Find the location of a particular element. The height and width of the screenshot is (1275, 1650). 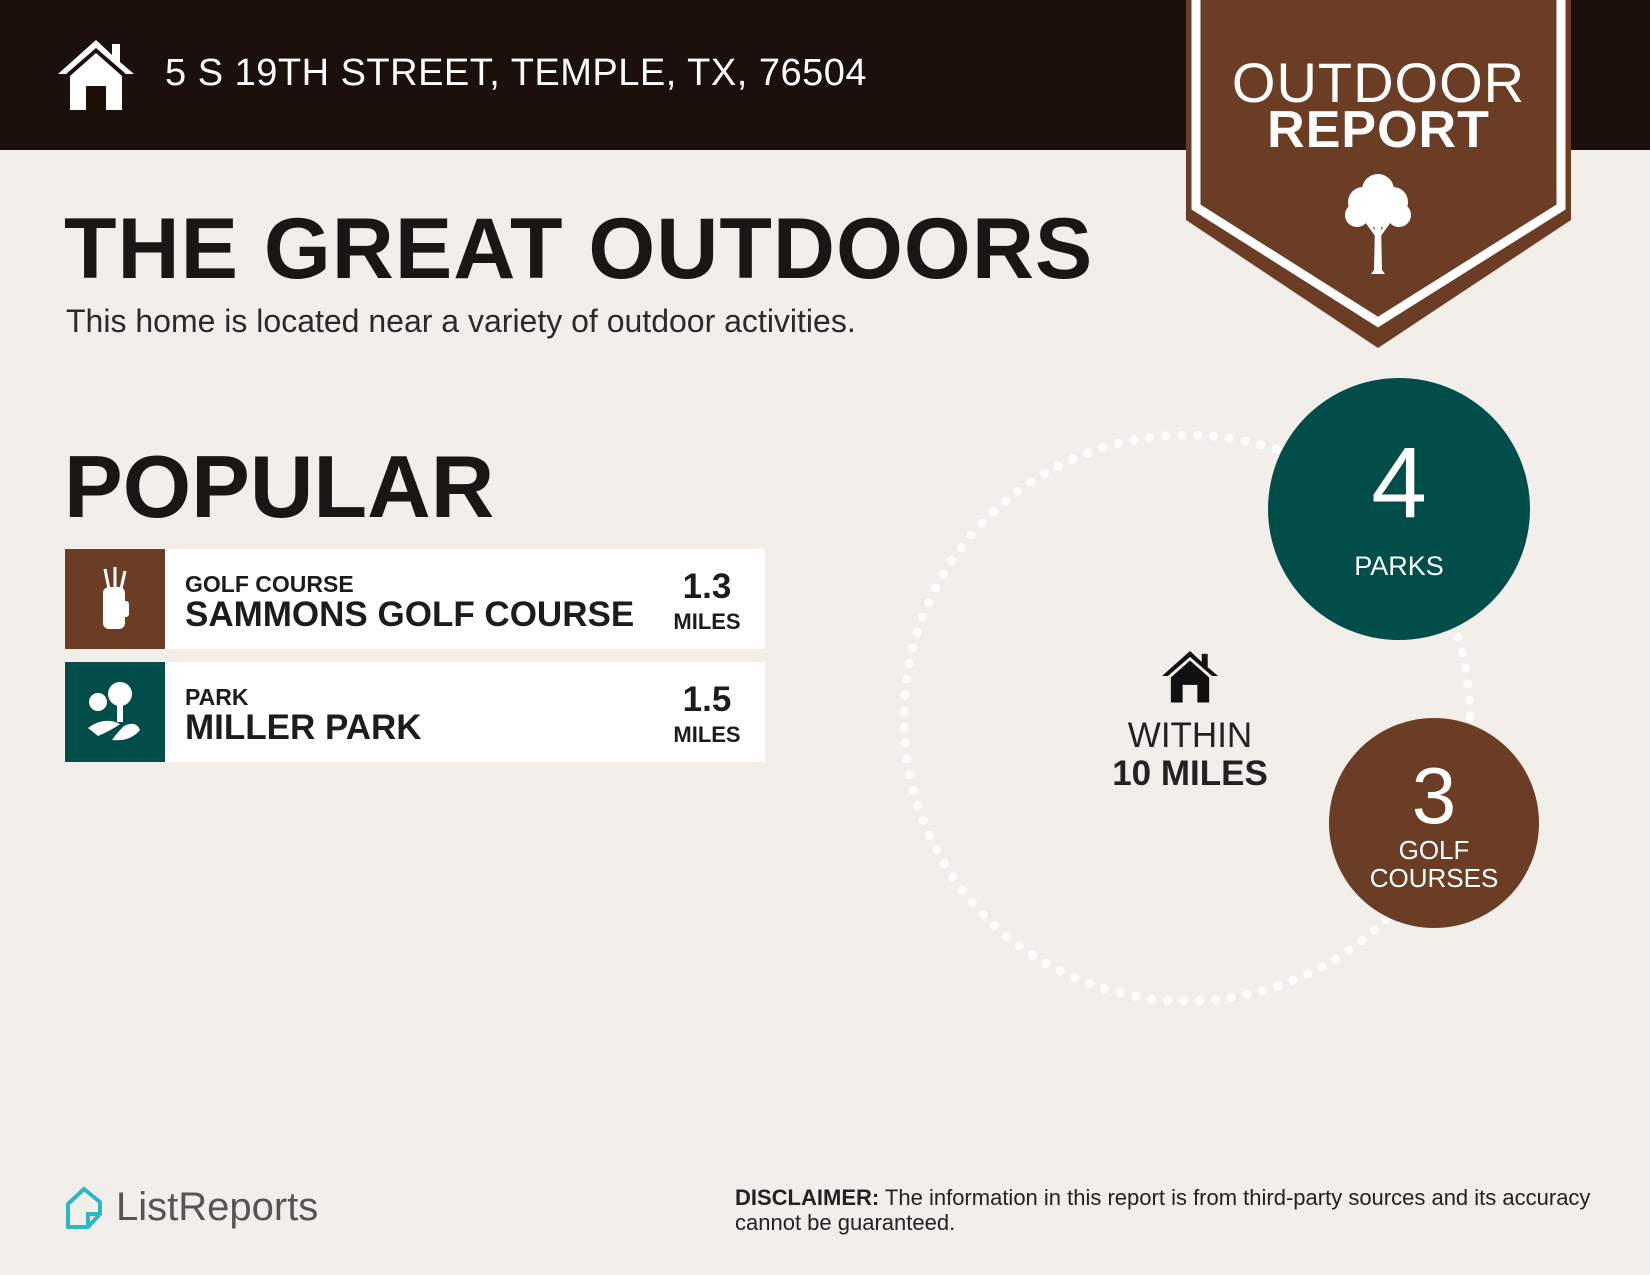

brand-name: ListReports is located at coordinates (217, 1207).